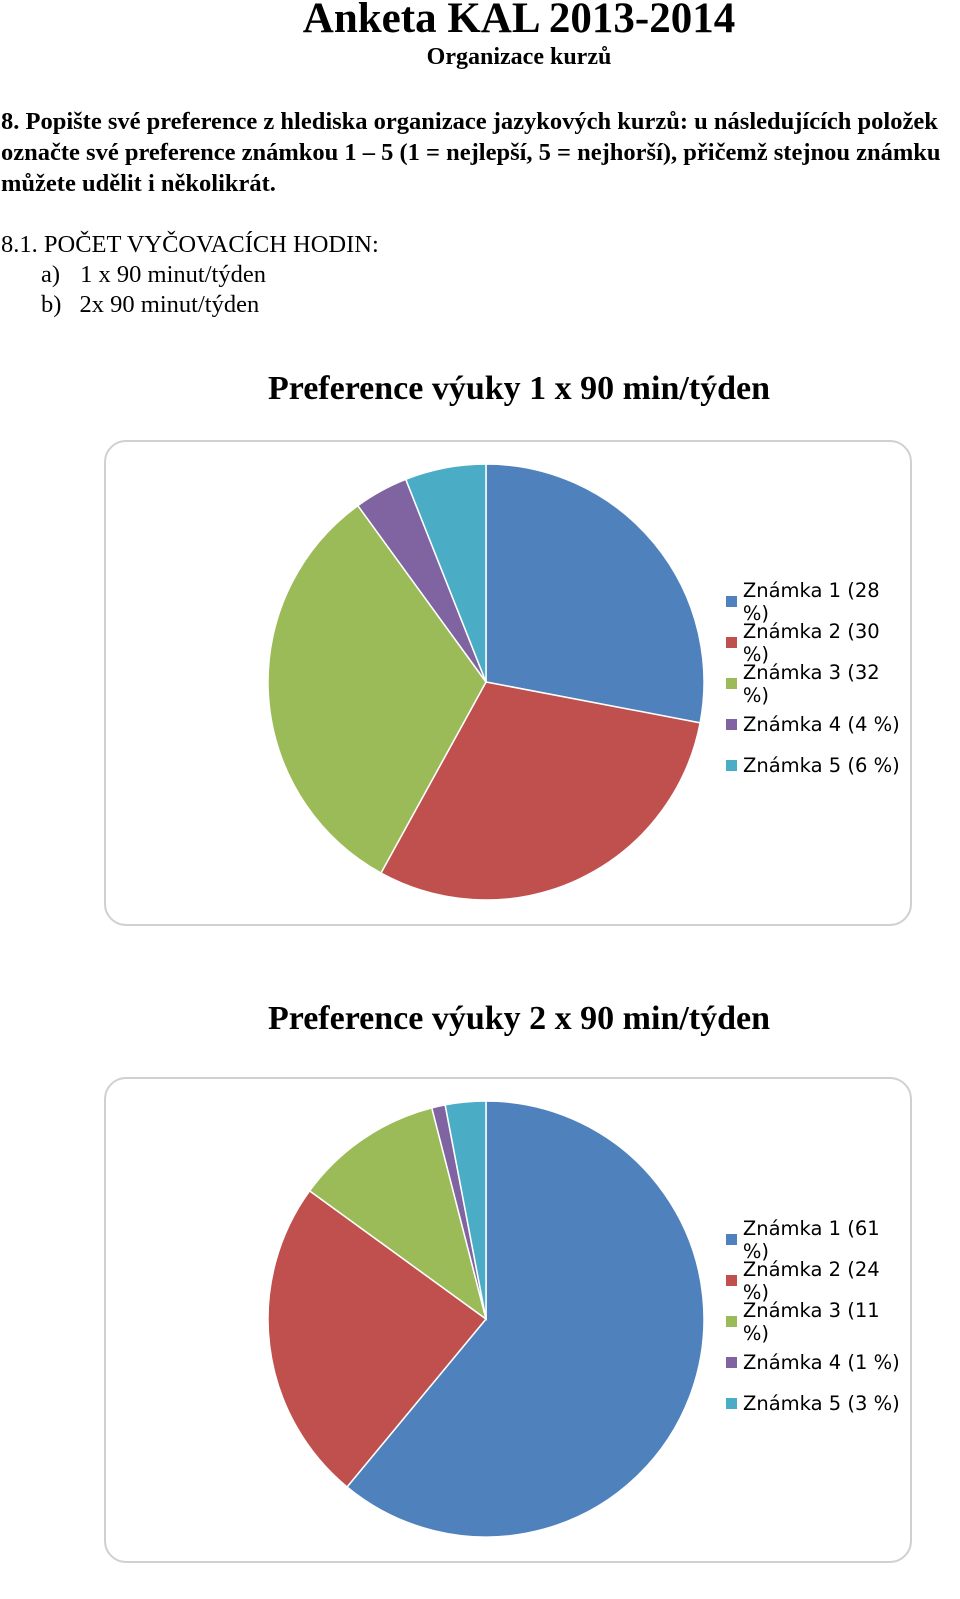 The height and width of the screenshot is (1599, 960). I want to click on legend-item: Známka 2 (24 %), so click(818, 1280).